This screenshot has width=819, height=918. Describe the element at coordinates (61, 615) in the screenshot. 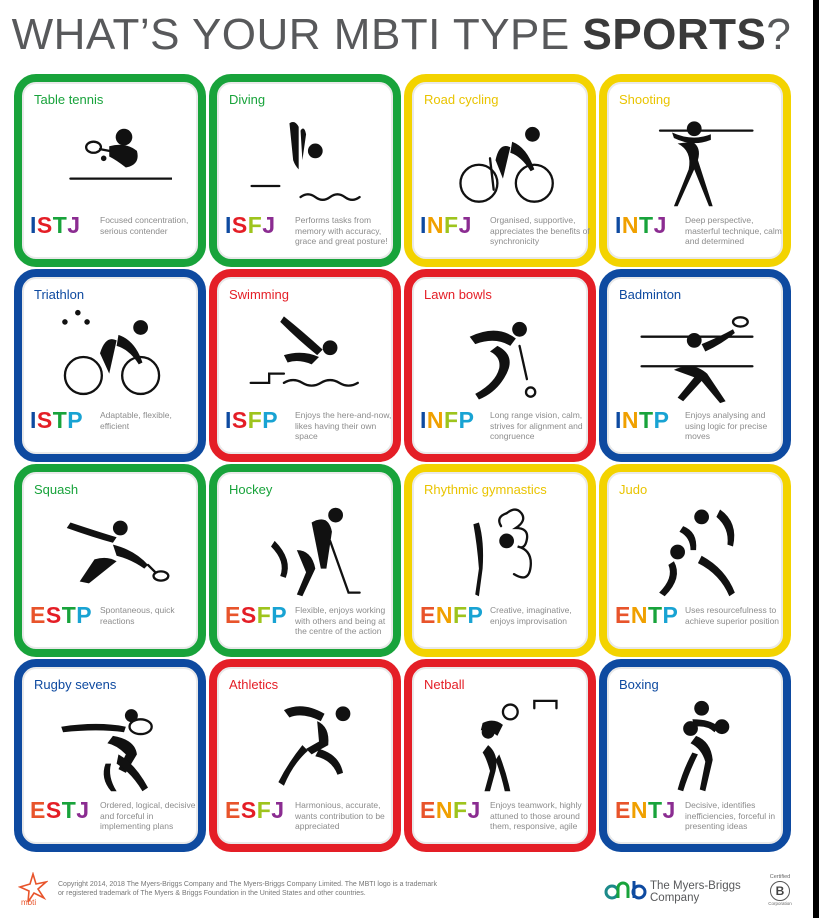

I see `mbti-type: ESTP` at that location.